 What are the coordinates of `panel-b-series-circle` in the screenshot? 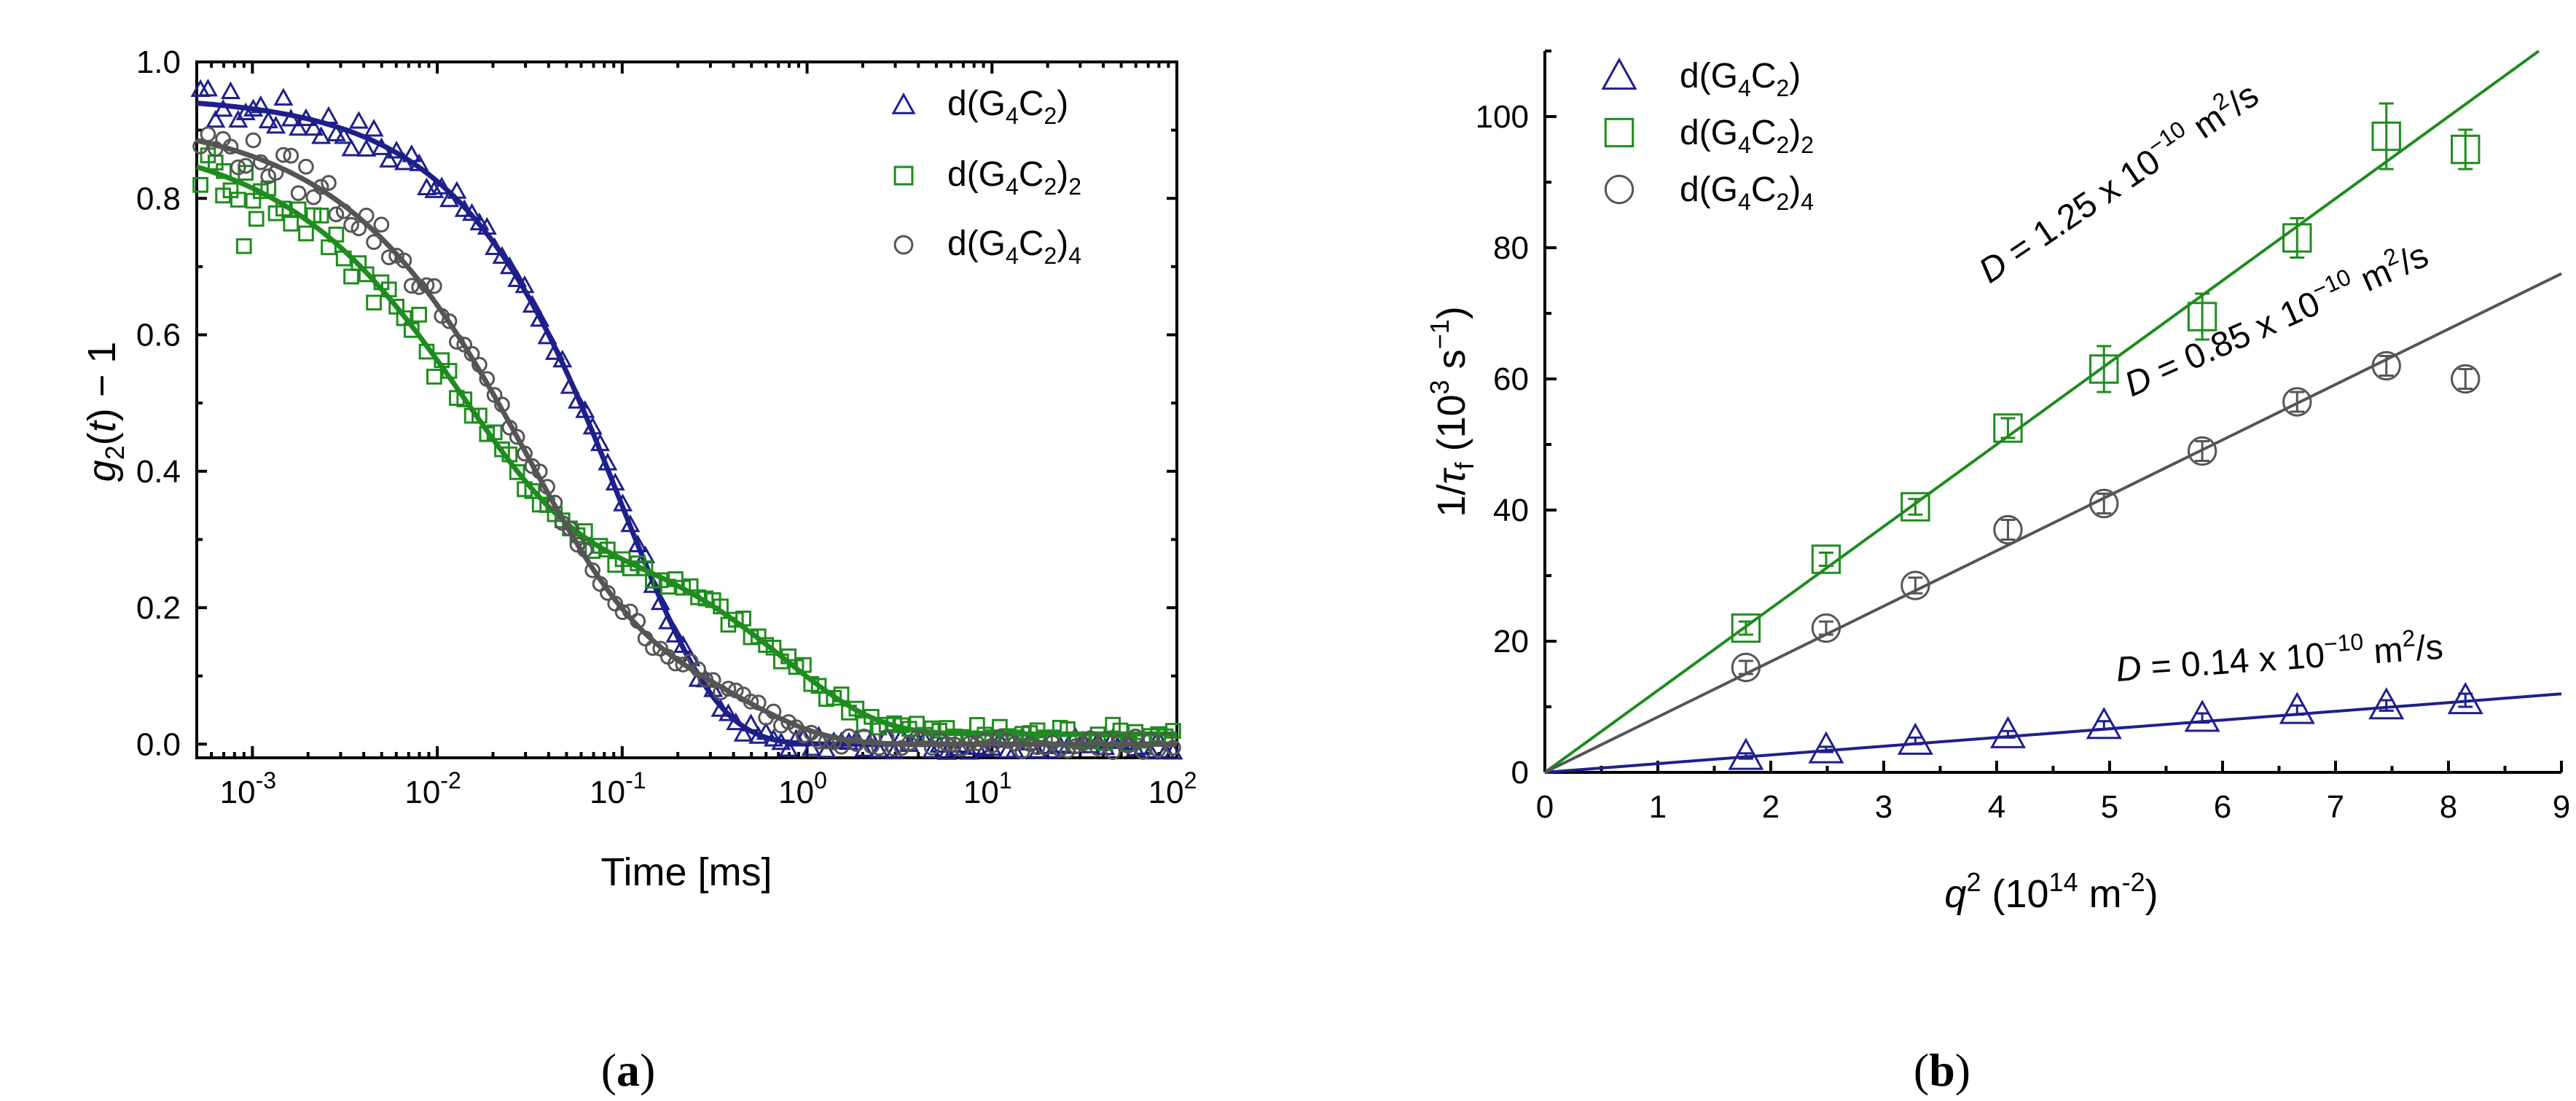 It's located at (2106, 516).